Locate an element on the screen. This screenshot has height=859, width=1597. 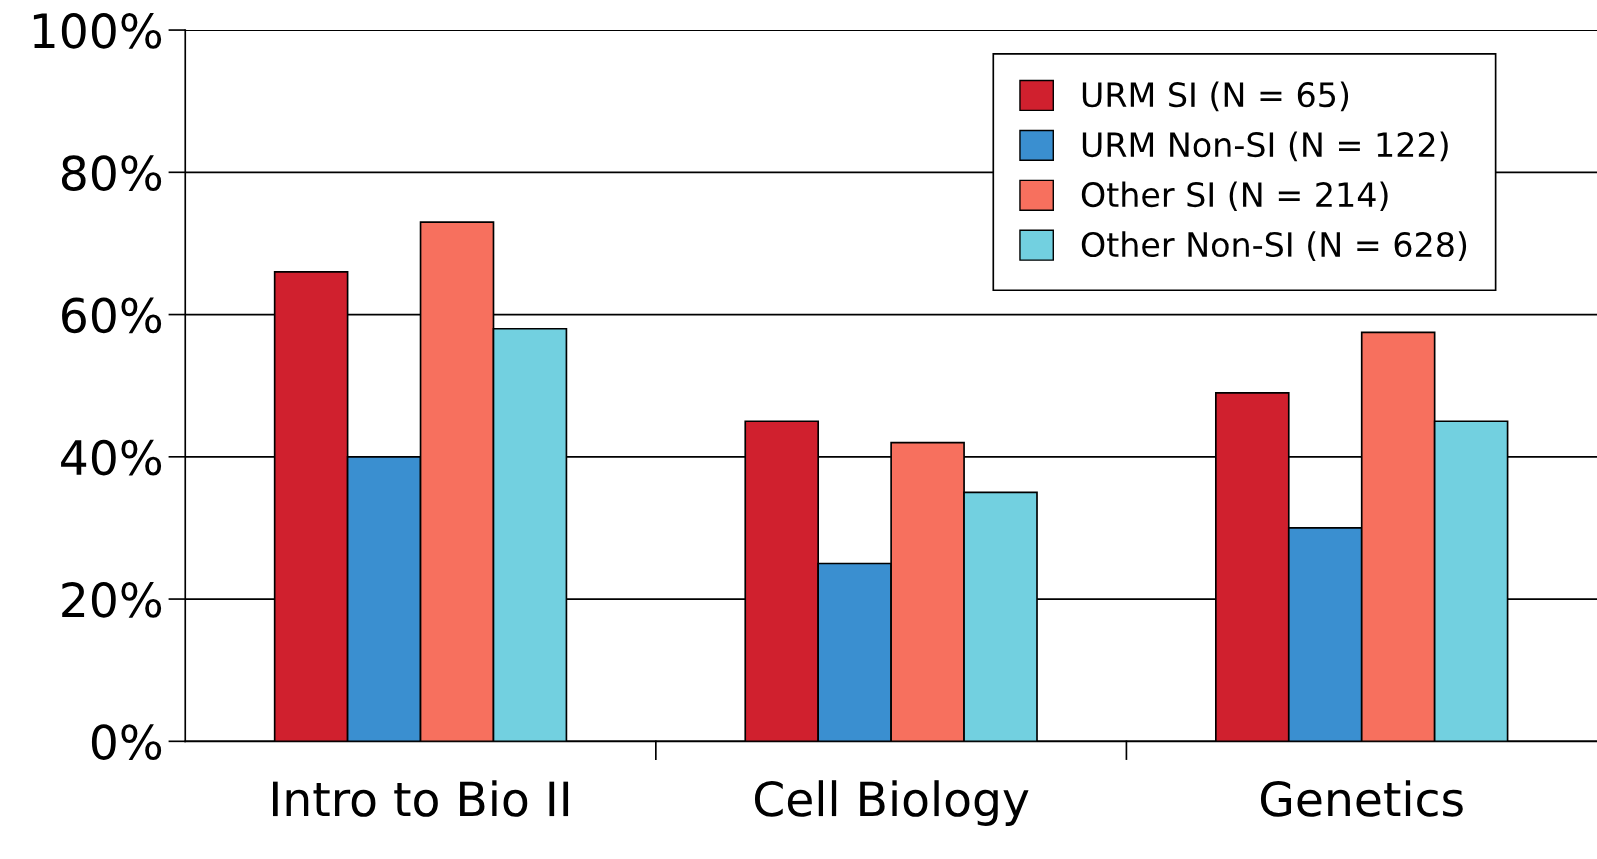
x-tick-label: Genetics is located at coordinates (1361, 798).